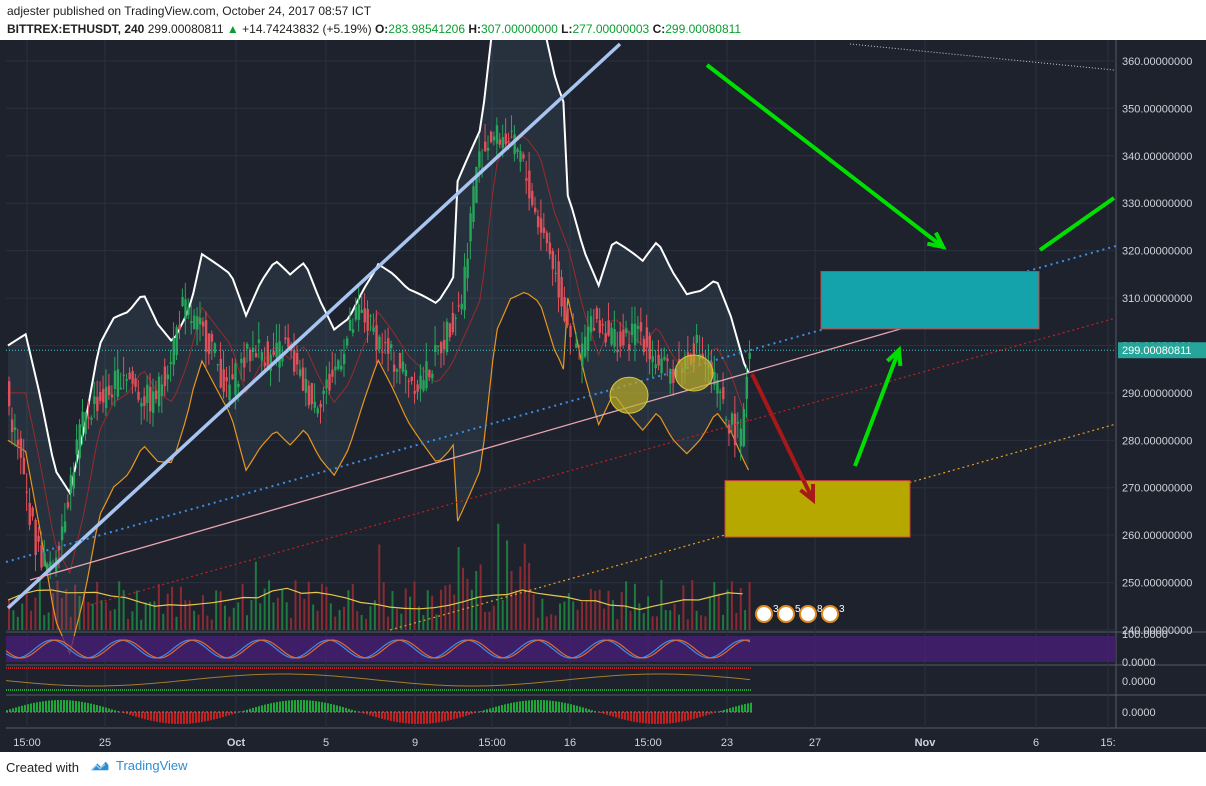 The height and width of the screenshot is (786, 1206). I want to click on tradingview-link: TradingView, so click(138, 765).